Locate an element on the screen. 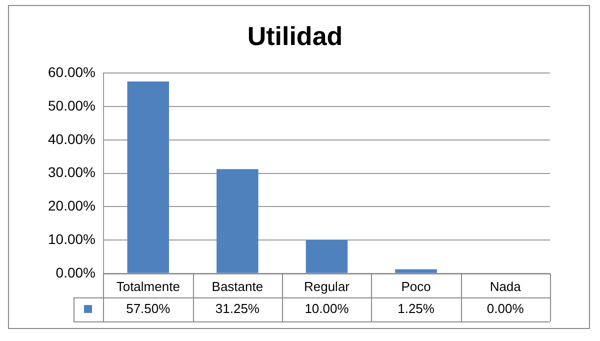 The image size is (600, 341). x-tick-label: Regular is located at coordinates (327, 286).